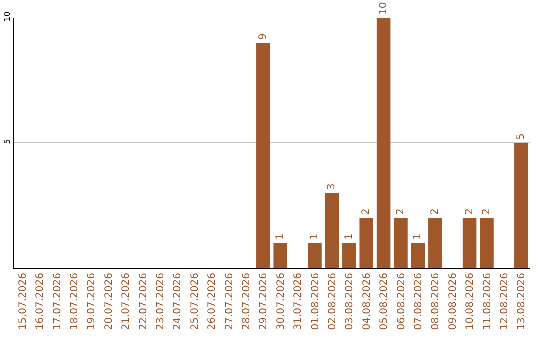 The image size is (540, 340). Describe the element at coordinates (126, 301) in the screenshot. I see `x-tick-label: 21.07.2026` at that location.